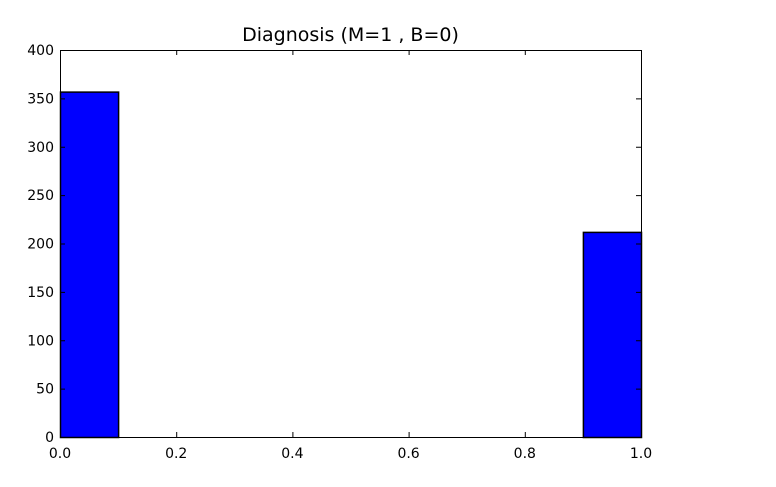 Image resolution: width=776 pixels, height=487 pixels. I want to click on y-tick-label: 300, so click(40, 148).